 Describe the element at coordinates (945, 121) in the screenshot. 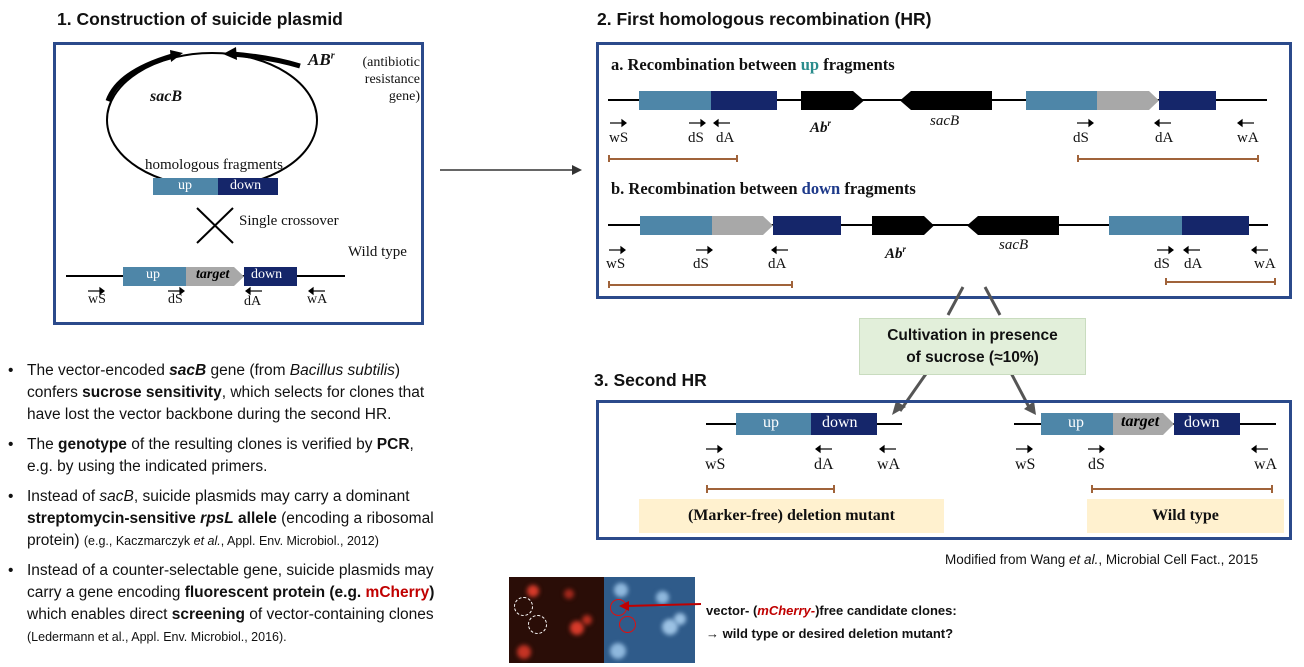

I see `a-sacb-label: sacB` at that location.